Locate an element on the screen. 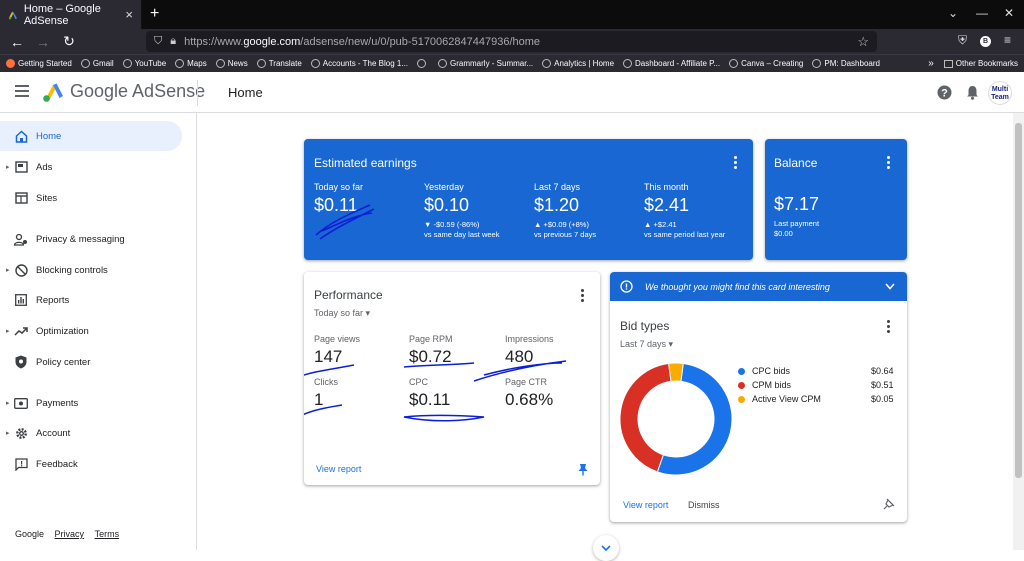 The image size is (1024, 561). chevron-down-icon: ⌄ is located at coordinates (953, 13).